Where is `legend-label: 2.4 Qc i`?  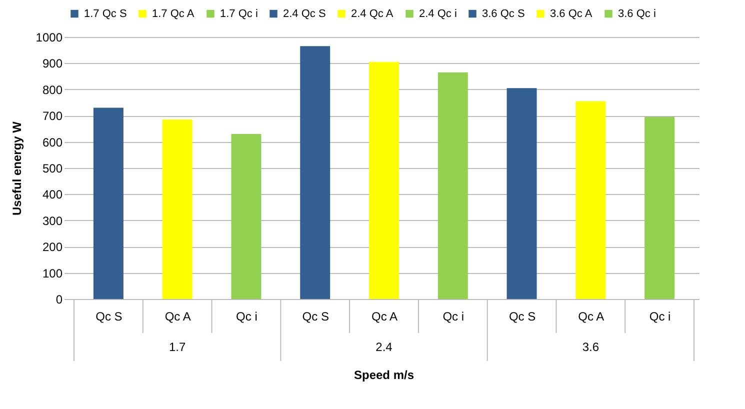
legend-label: 2.4 Qc i is located at coordinates (438, 14).